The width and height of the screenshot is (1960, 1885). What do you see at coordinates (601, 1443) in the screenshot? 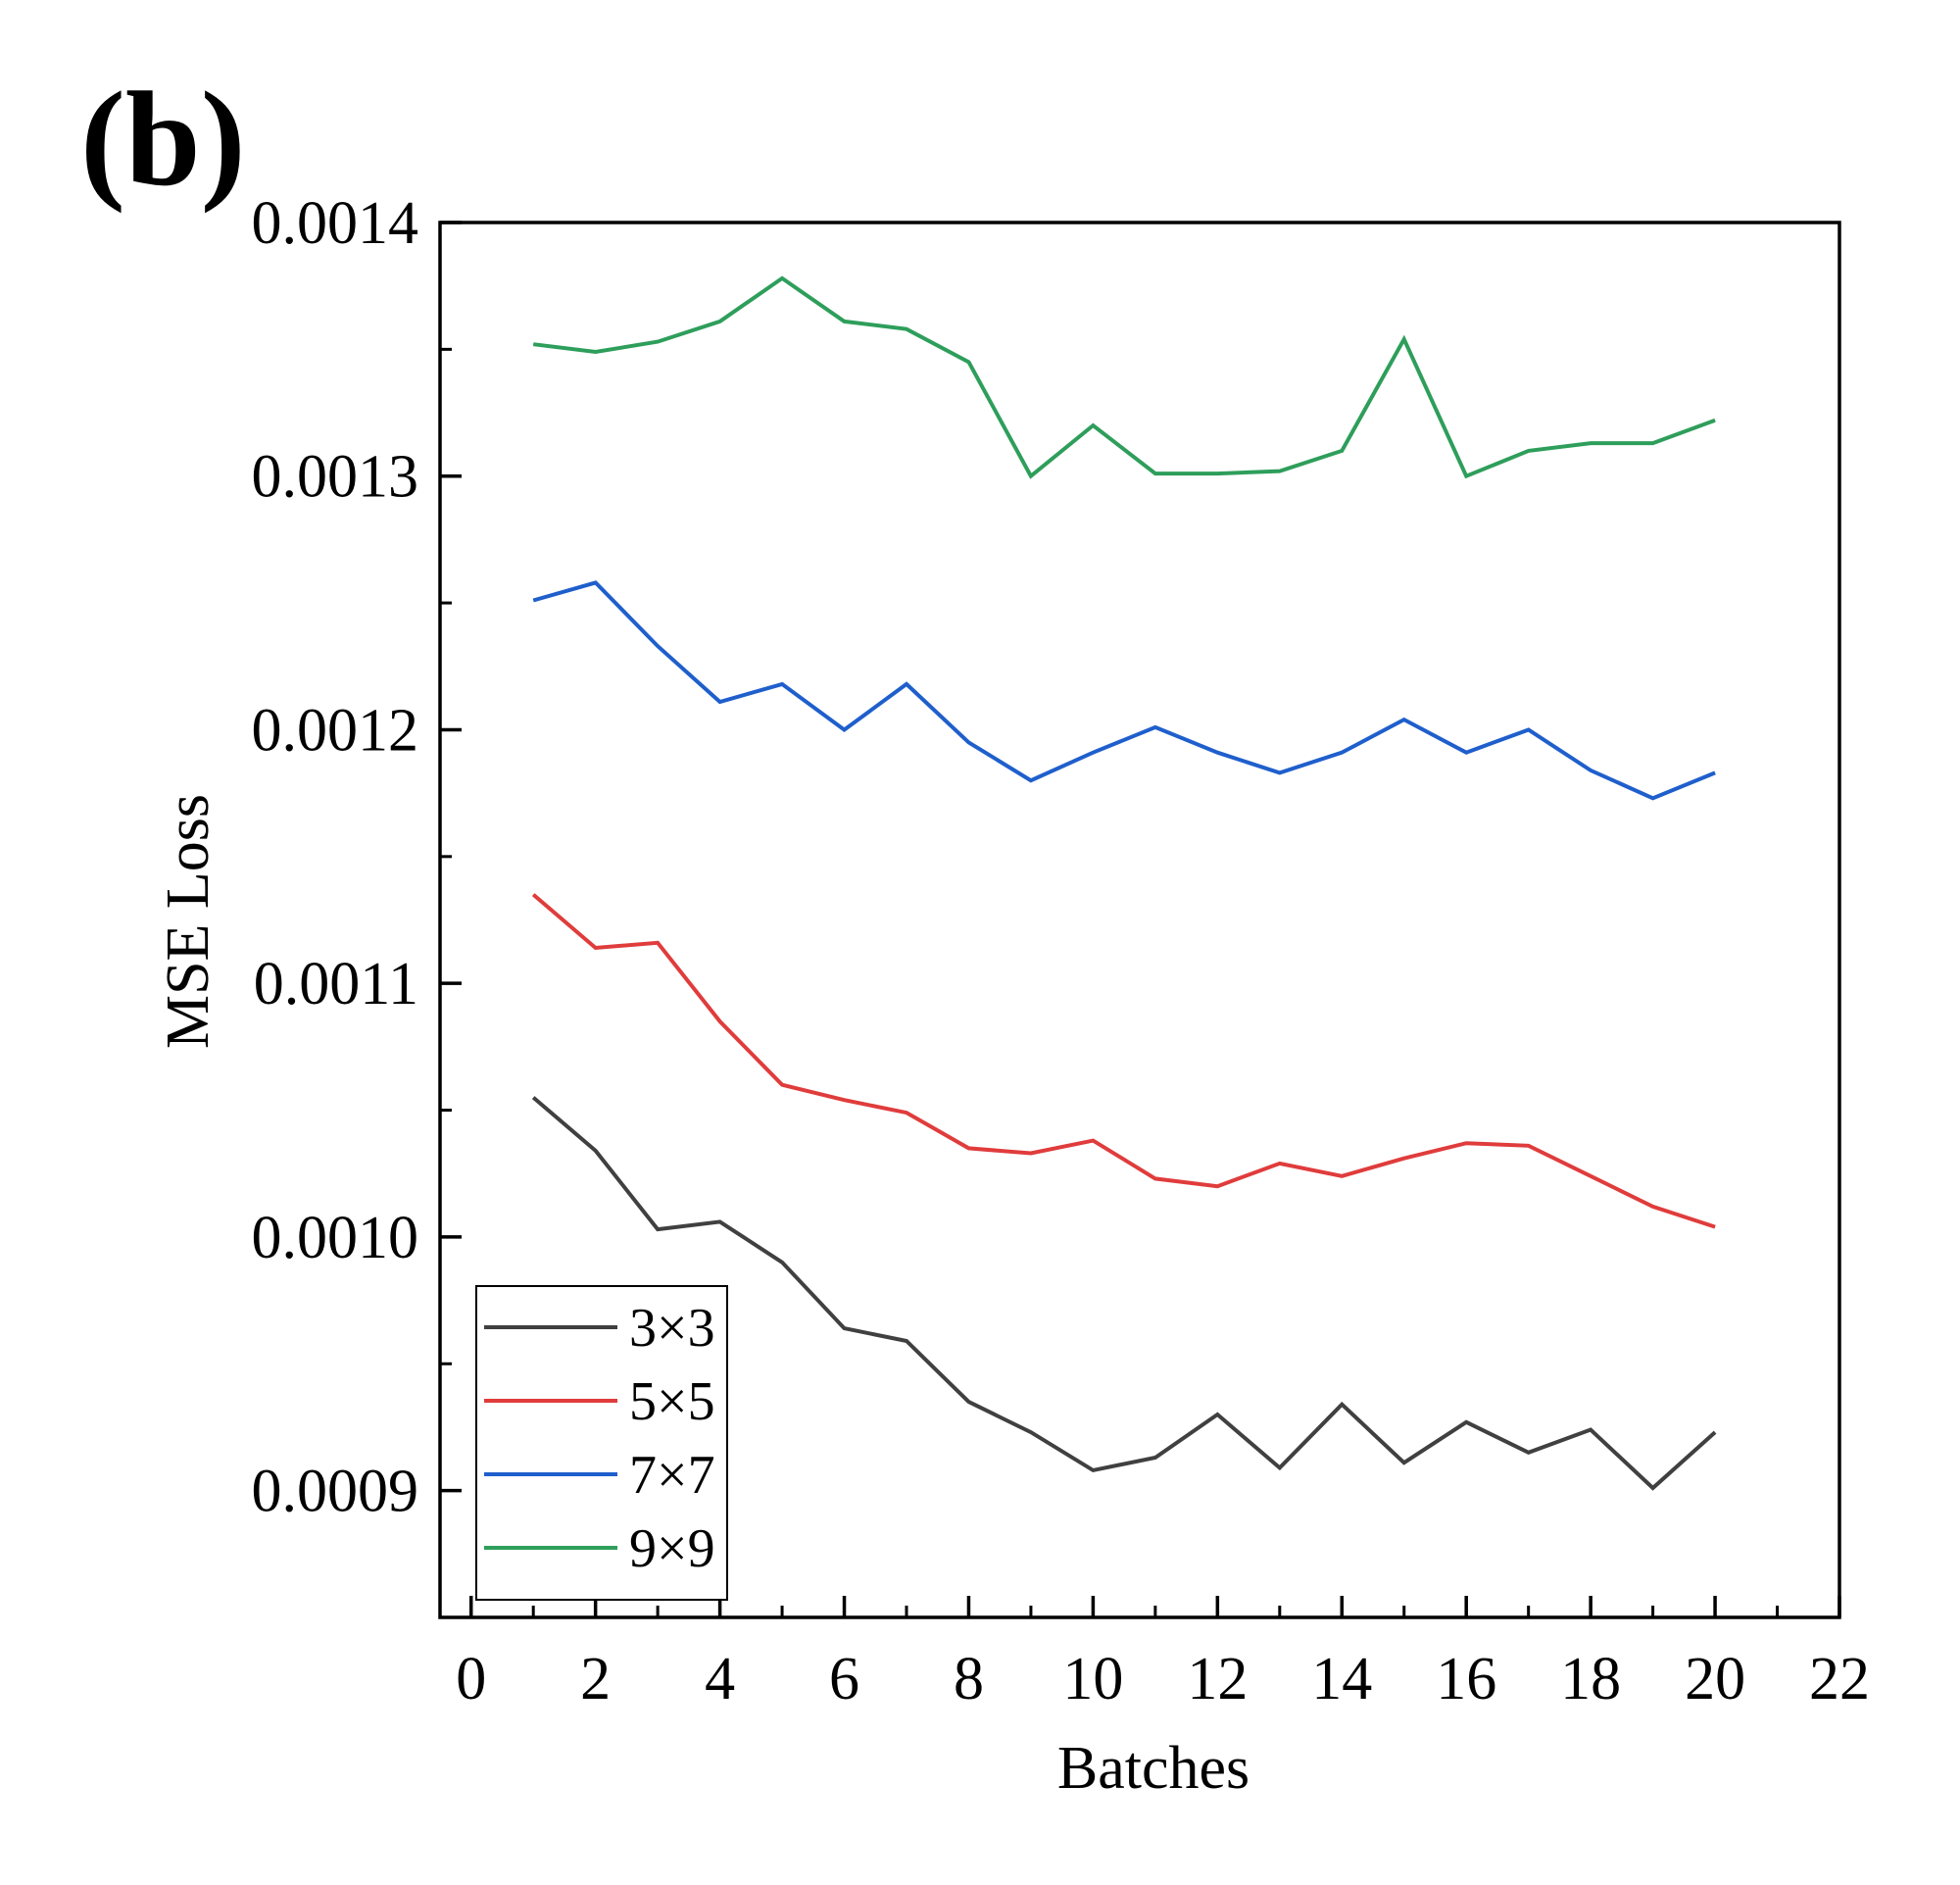
I see `legend: 3×3 5×5 7×7 9×9` at bounding box center [601, 1443].